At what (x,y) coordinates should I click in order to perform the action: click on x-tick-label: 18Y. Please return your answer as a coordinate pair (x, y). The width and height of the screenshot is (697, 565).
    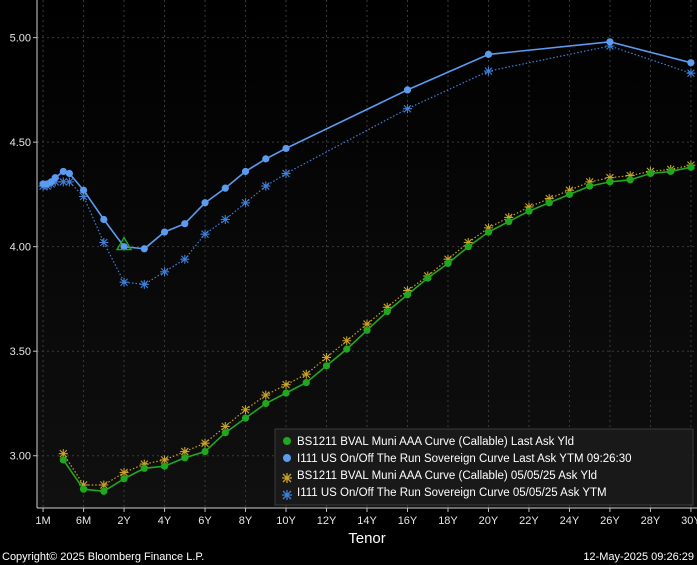
    Looking at the image, I should click on (448, 521).